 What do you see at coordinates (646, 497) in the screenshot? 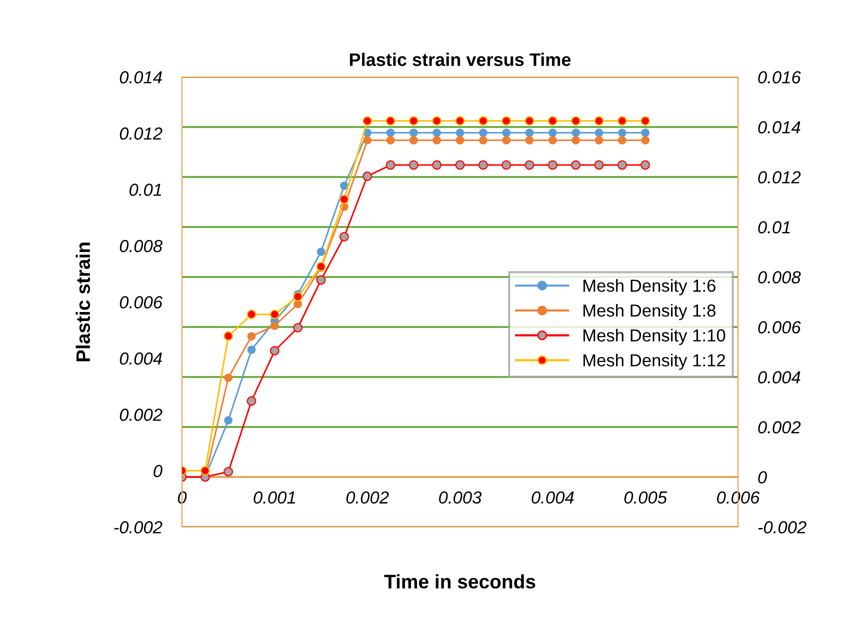
I see `x-tick-label: 0.005` at bounding box center [646, 497].